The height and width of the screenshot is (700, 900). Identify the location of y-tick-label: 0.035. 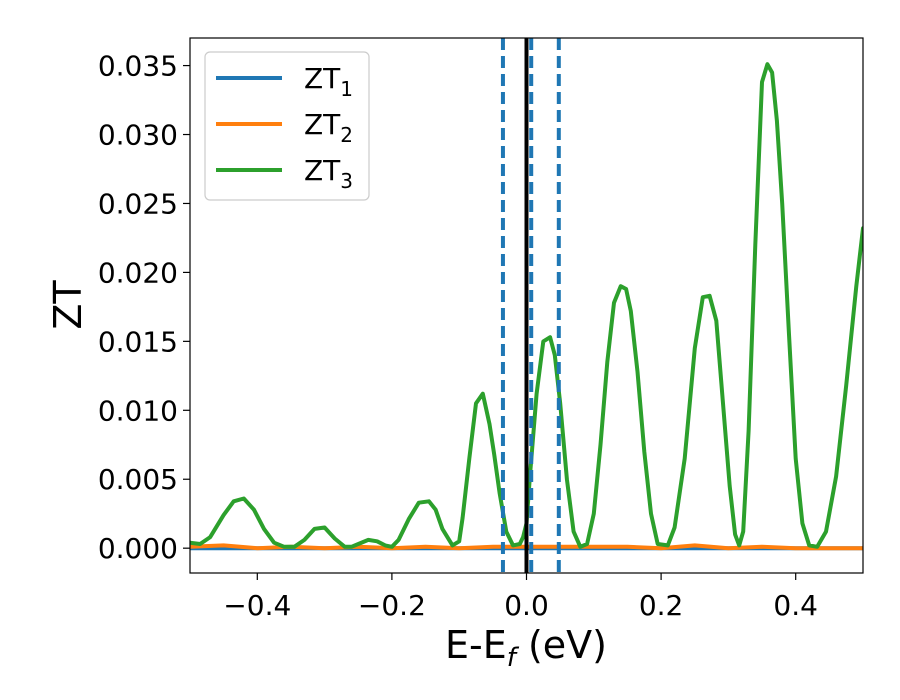
(138, 66).